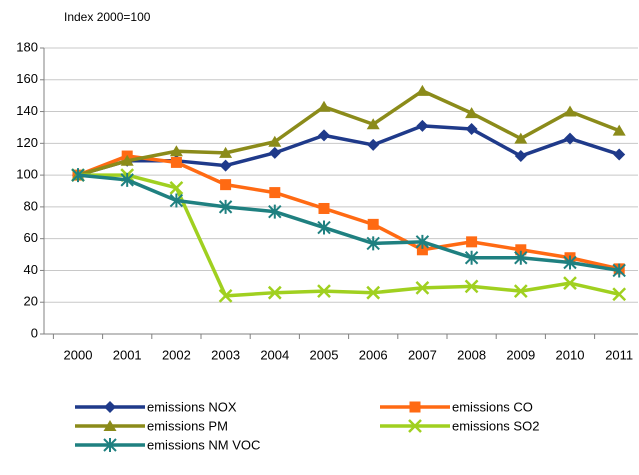  What do you see at coordinates (570, 354) in the screenshot?
I see `x-tick-label: 2010` at bounding box center [570, 354].